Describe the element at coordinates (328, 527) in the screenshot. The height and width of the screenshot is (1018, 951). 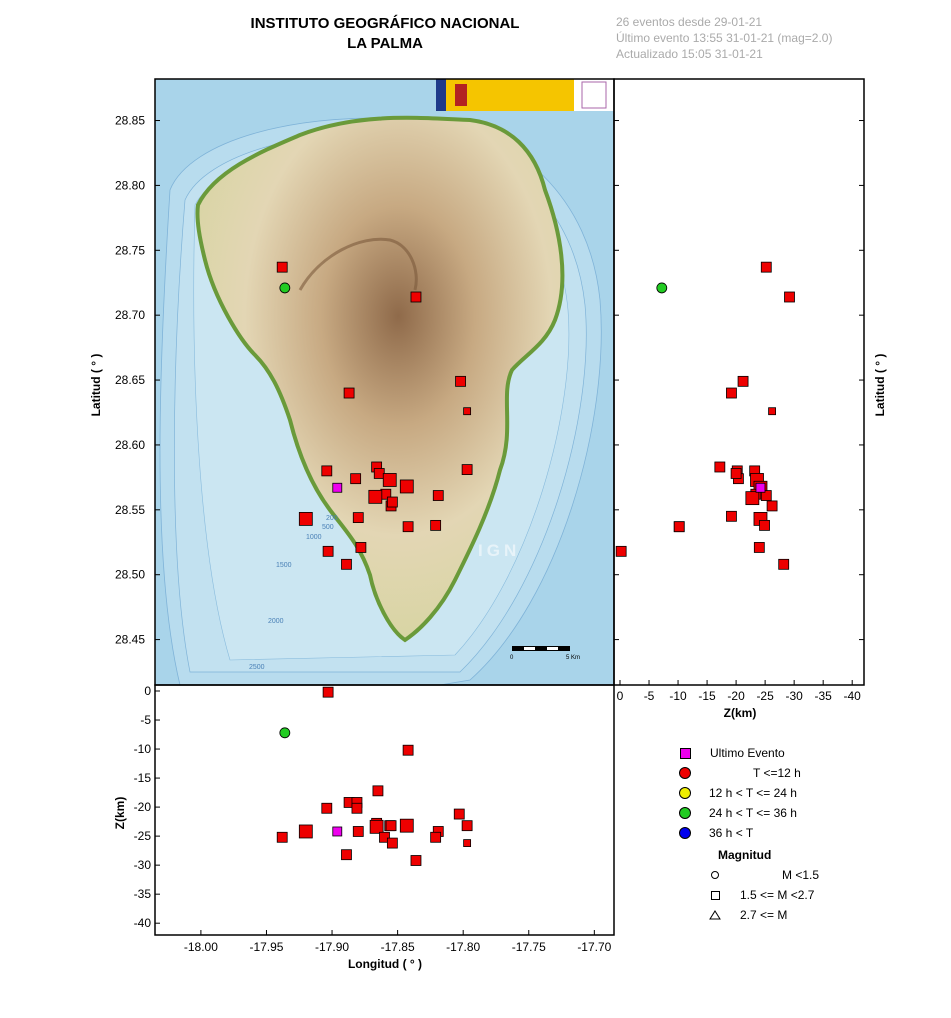
I see `depth-label-500: 500` at that location.